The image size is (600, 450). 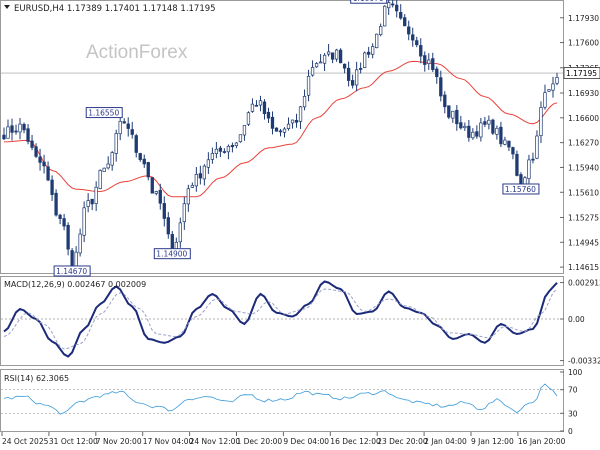 What do you see at coordinates (71, 271) in the screenshot?
I see `swing-label: 1.14670` at bounding box center [71, 271].